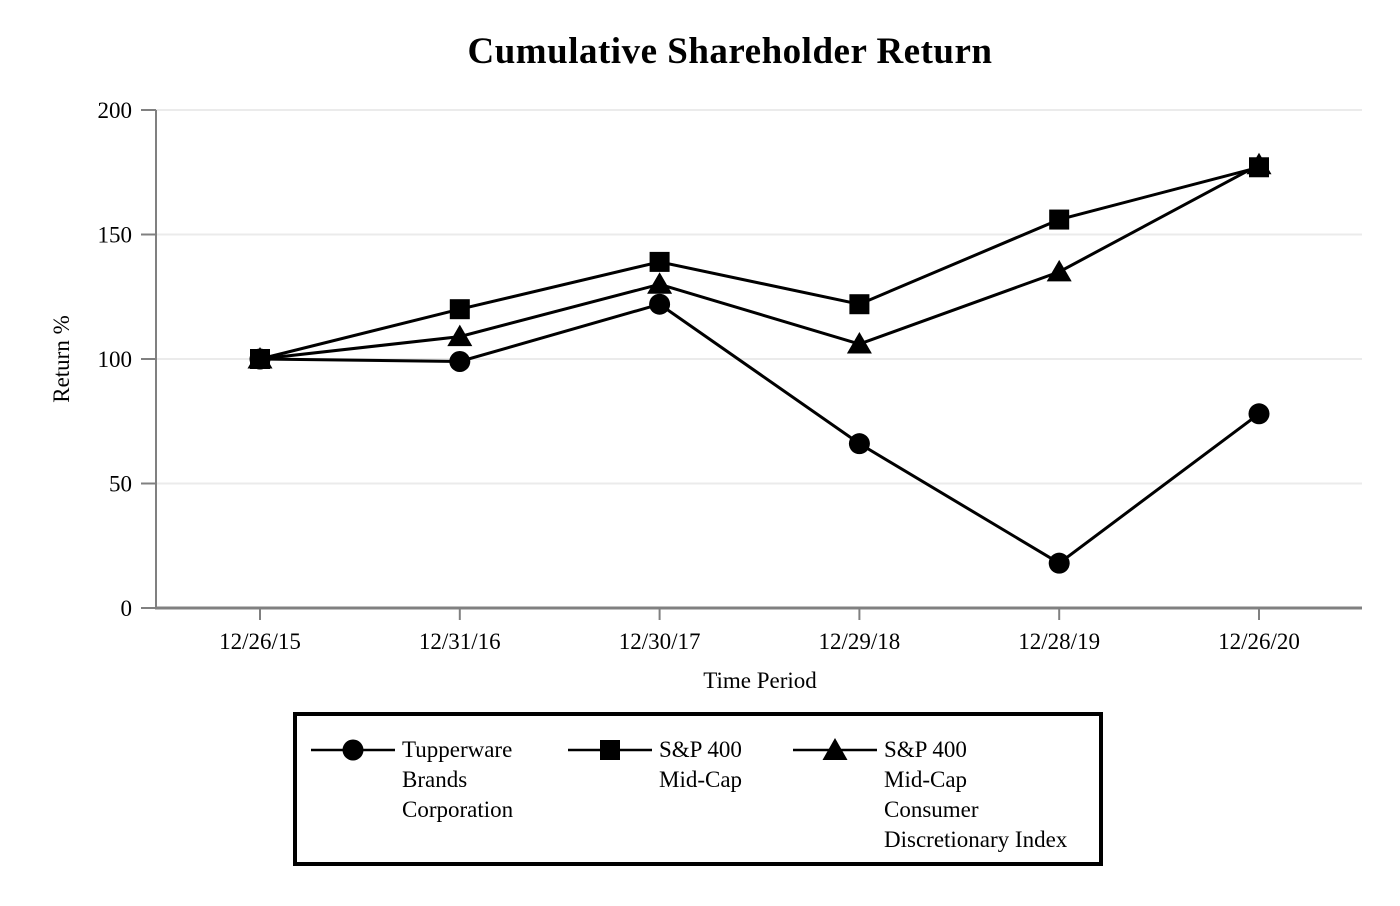 The width and height of the screenshot is (1400, 906). Describe the element at coordinates (1059, 641) in the screenshot. I see `x-tick-label: 12/28/19` at that location.